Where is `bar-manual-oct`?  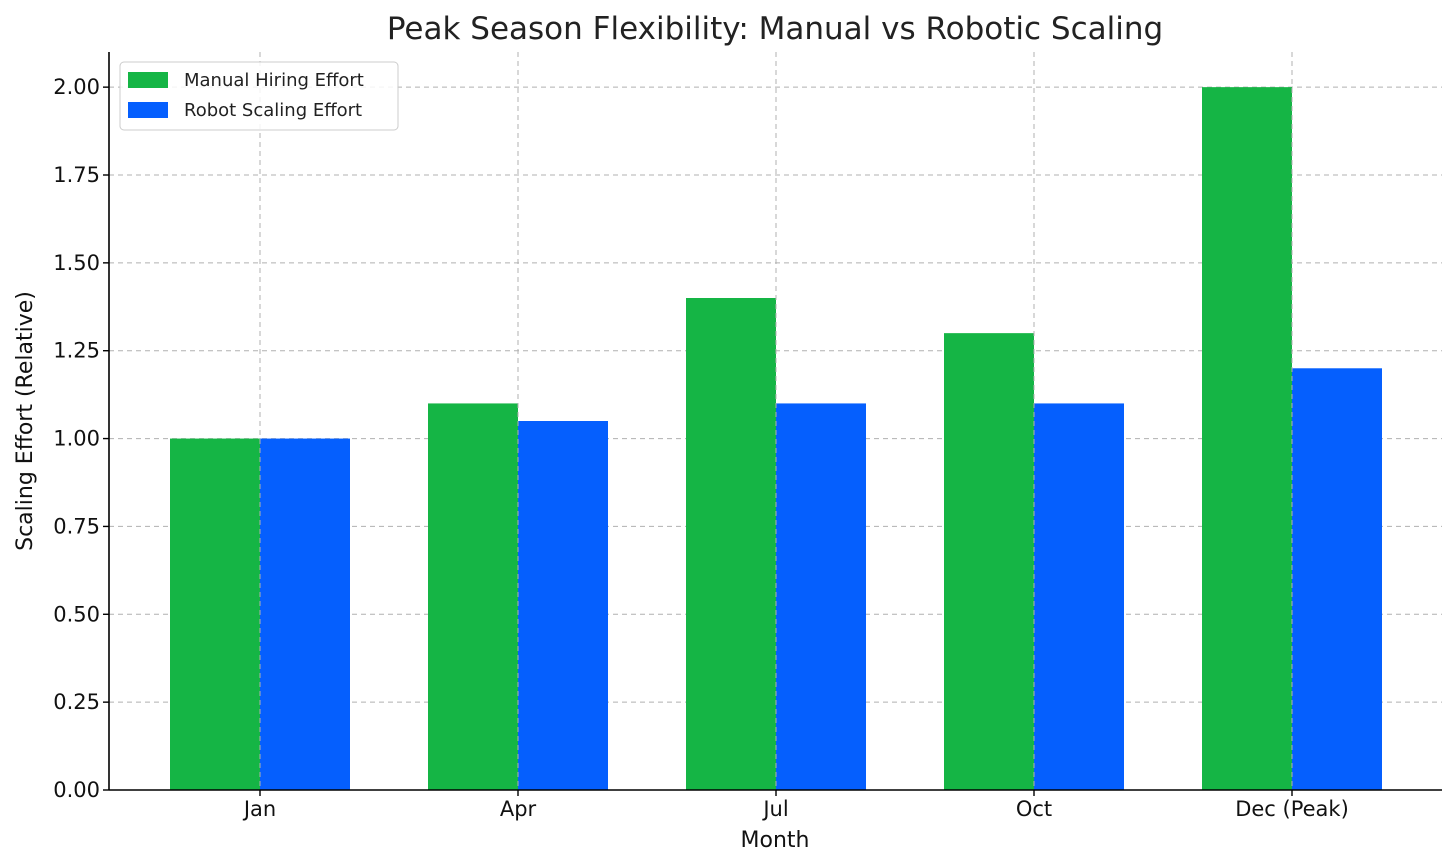 bar-manual-oct is located at coordinates (989, 561).